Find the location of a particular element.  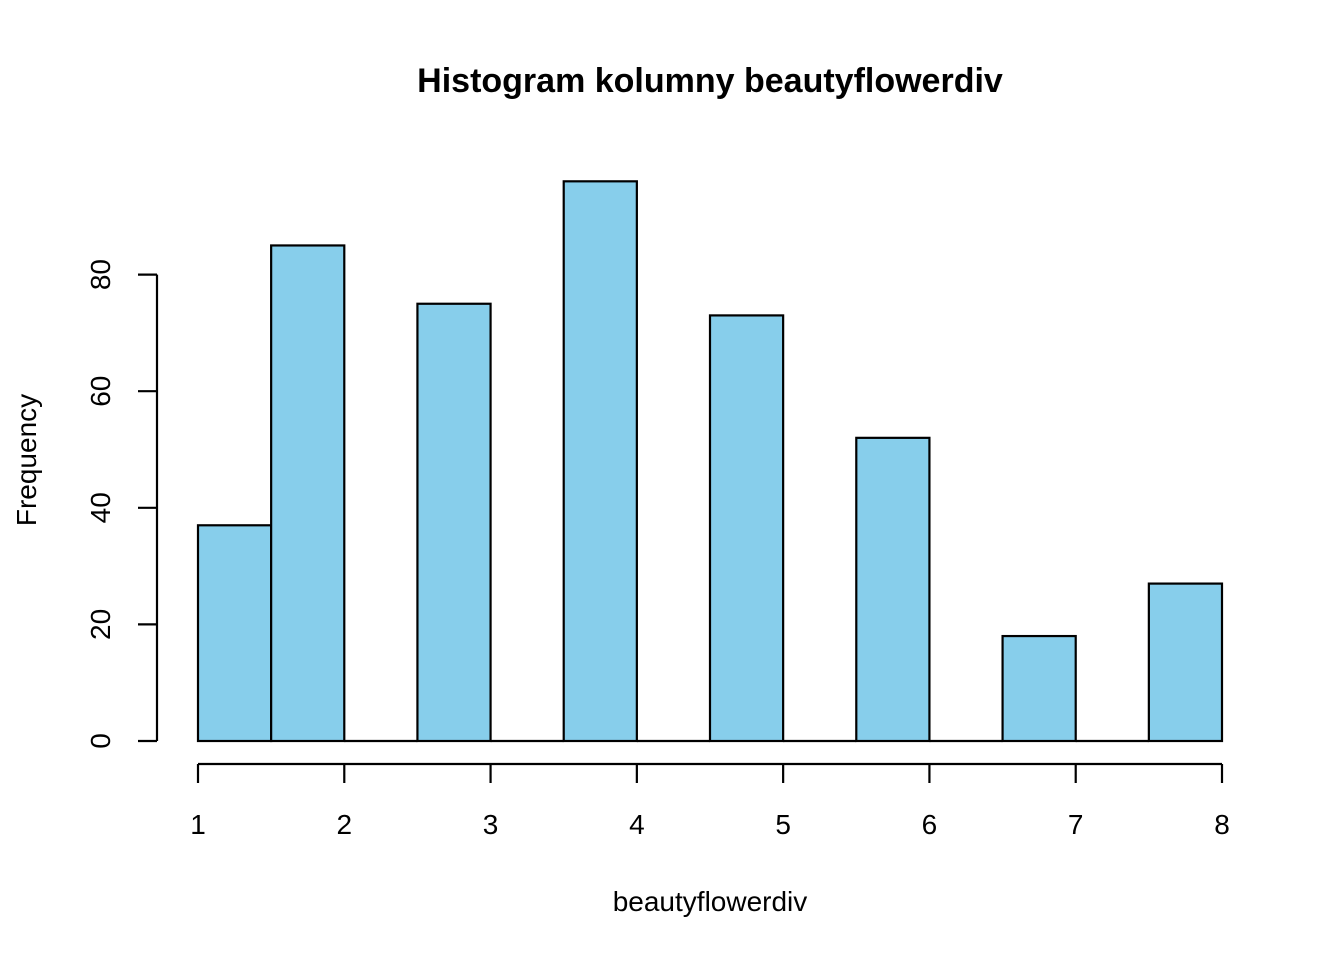

x-tick-label-6: 6 is located at coordinates (930, 824).